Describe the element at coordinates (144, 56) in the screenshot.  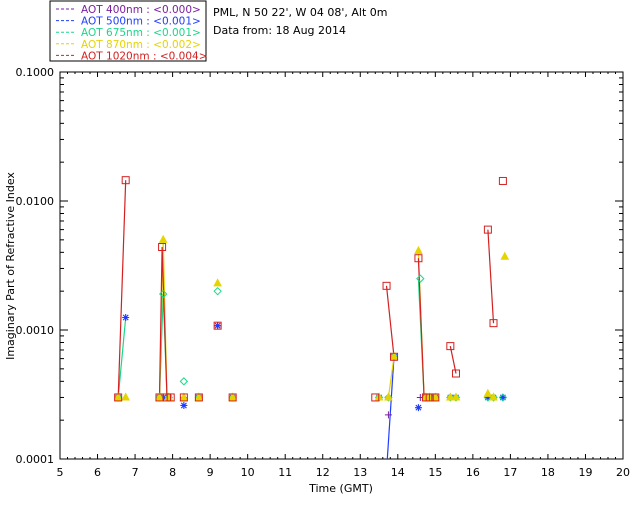
I see `legend-label: AOT 1020nm : <0.004>` at that location.